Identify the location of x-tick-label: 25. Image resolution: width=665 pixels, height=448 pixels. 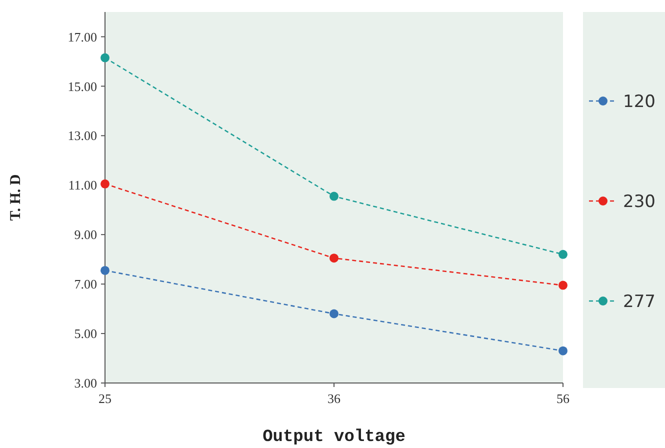
(105, 398).